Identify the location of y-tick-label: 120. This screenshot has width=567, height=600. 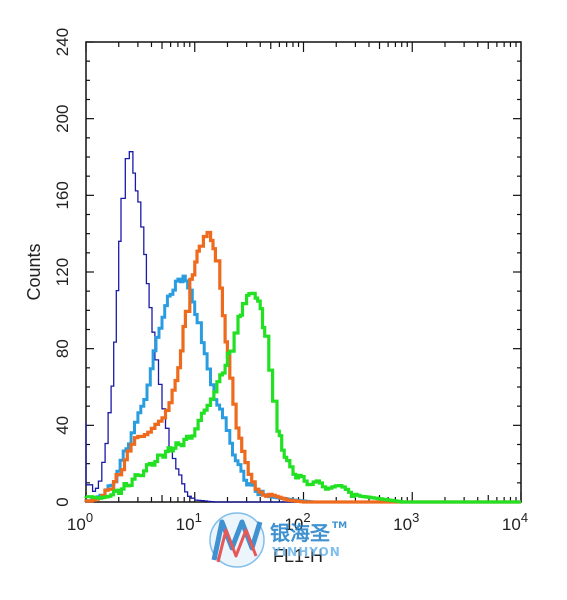
(62, 272).